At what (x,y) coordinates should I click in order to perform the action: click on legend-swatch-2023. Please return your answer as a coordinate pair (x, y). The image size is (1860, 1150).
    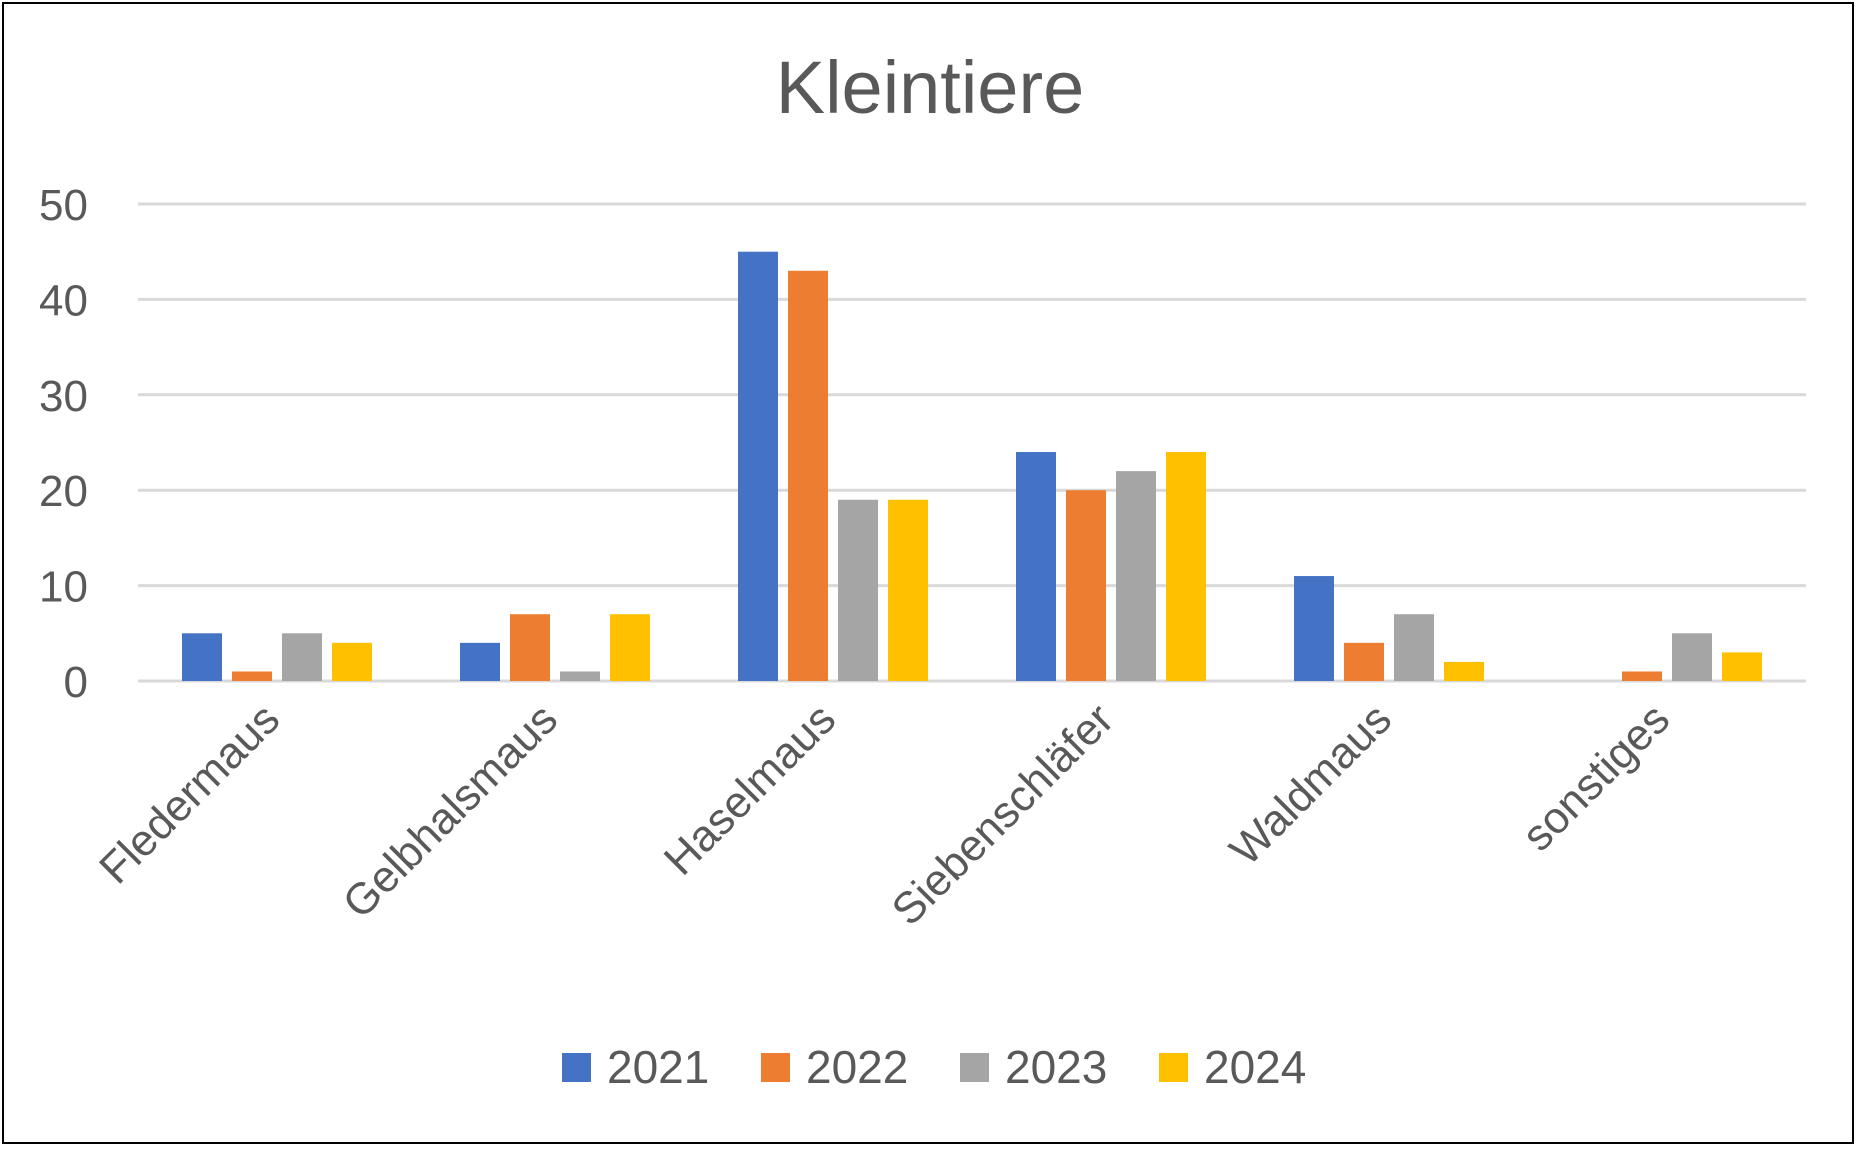
    Looking at the image, I should click on (974, 1067).